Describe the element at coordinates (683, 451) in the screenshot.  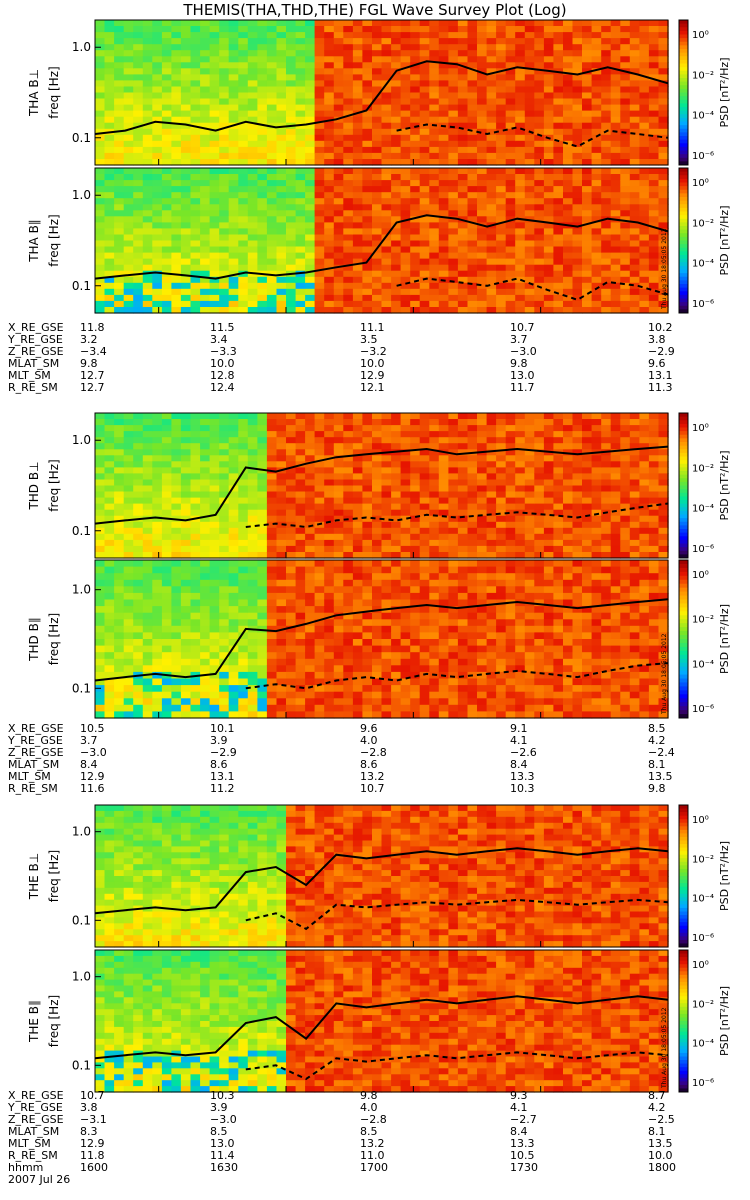
I see `colorbar-segment` at that location.